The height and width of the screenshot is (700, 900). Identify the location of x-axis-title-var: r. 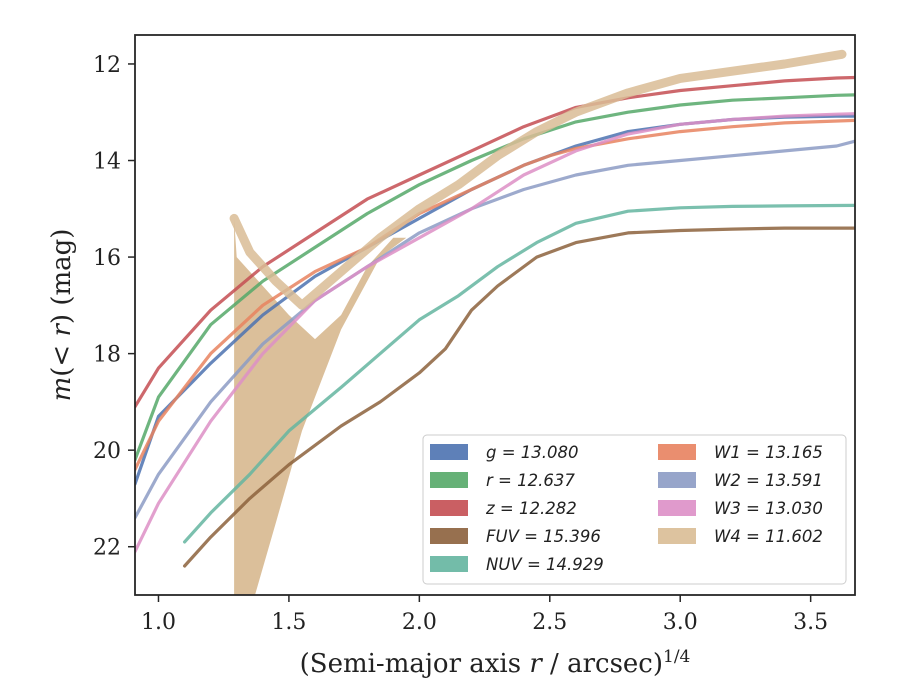
(536, 664).